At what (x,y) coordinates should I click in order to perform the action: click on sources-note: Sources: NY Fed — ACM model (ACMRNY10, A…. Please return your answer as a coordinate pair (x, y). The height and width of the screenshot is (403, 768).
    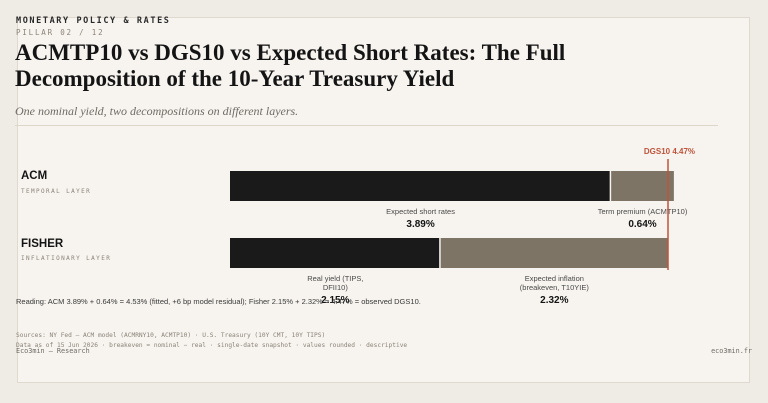
    Looking at the image, I should click on (171, 335).